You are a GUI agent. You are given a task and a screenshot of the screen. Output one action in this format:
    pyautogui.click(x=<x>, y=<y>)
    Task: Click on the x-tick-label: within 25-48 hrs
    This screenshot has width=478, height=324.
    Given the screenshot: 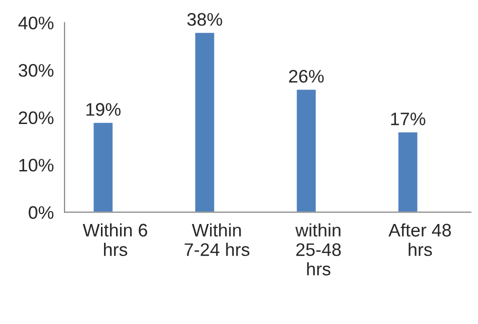 What is the action you would take?
    pyautogui.click(x=318, y=249)
    